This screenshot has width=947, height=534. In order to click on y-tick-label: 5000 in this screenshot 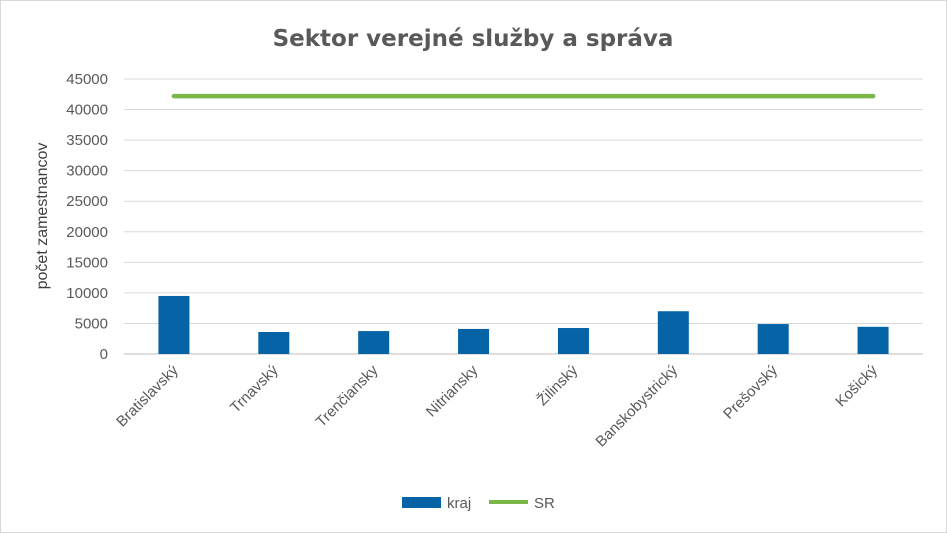, I will do `click(91, 323)`.